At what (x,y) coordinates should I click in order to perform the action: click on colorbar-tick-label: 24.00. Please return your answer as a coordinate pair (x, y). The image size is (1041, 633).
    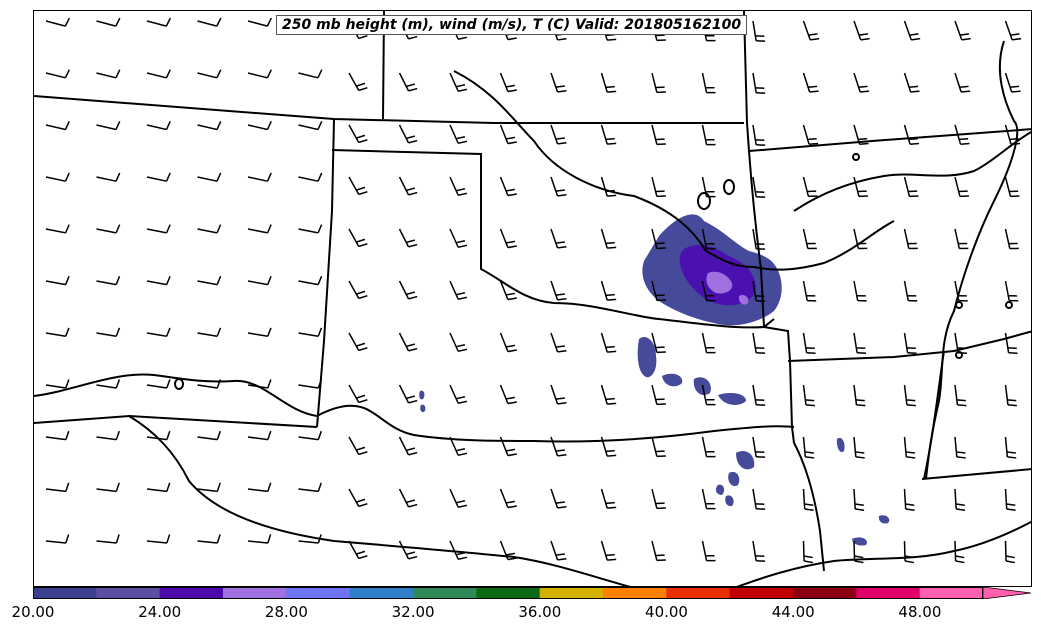
    Looking at the image, I should click on (160, 612).